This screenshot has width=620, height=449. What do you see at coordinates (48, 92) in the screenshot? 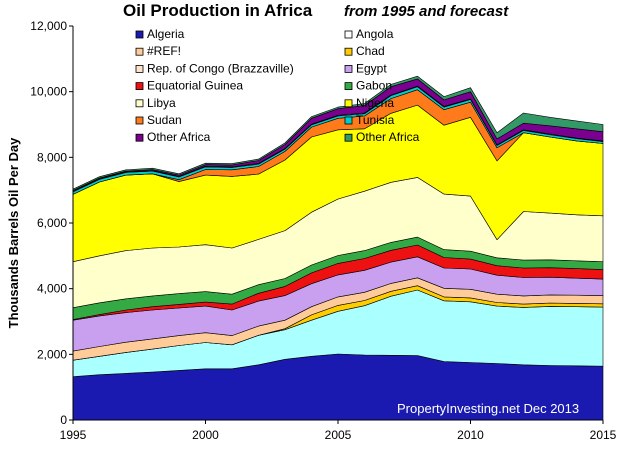
I see `y-tick-label: 10,000` at bounding box center [48, 92].